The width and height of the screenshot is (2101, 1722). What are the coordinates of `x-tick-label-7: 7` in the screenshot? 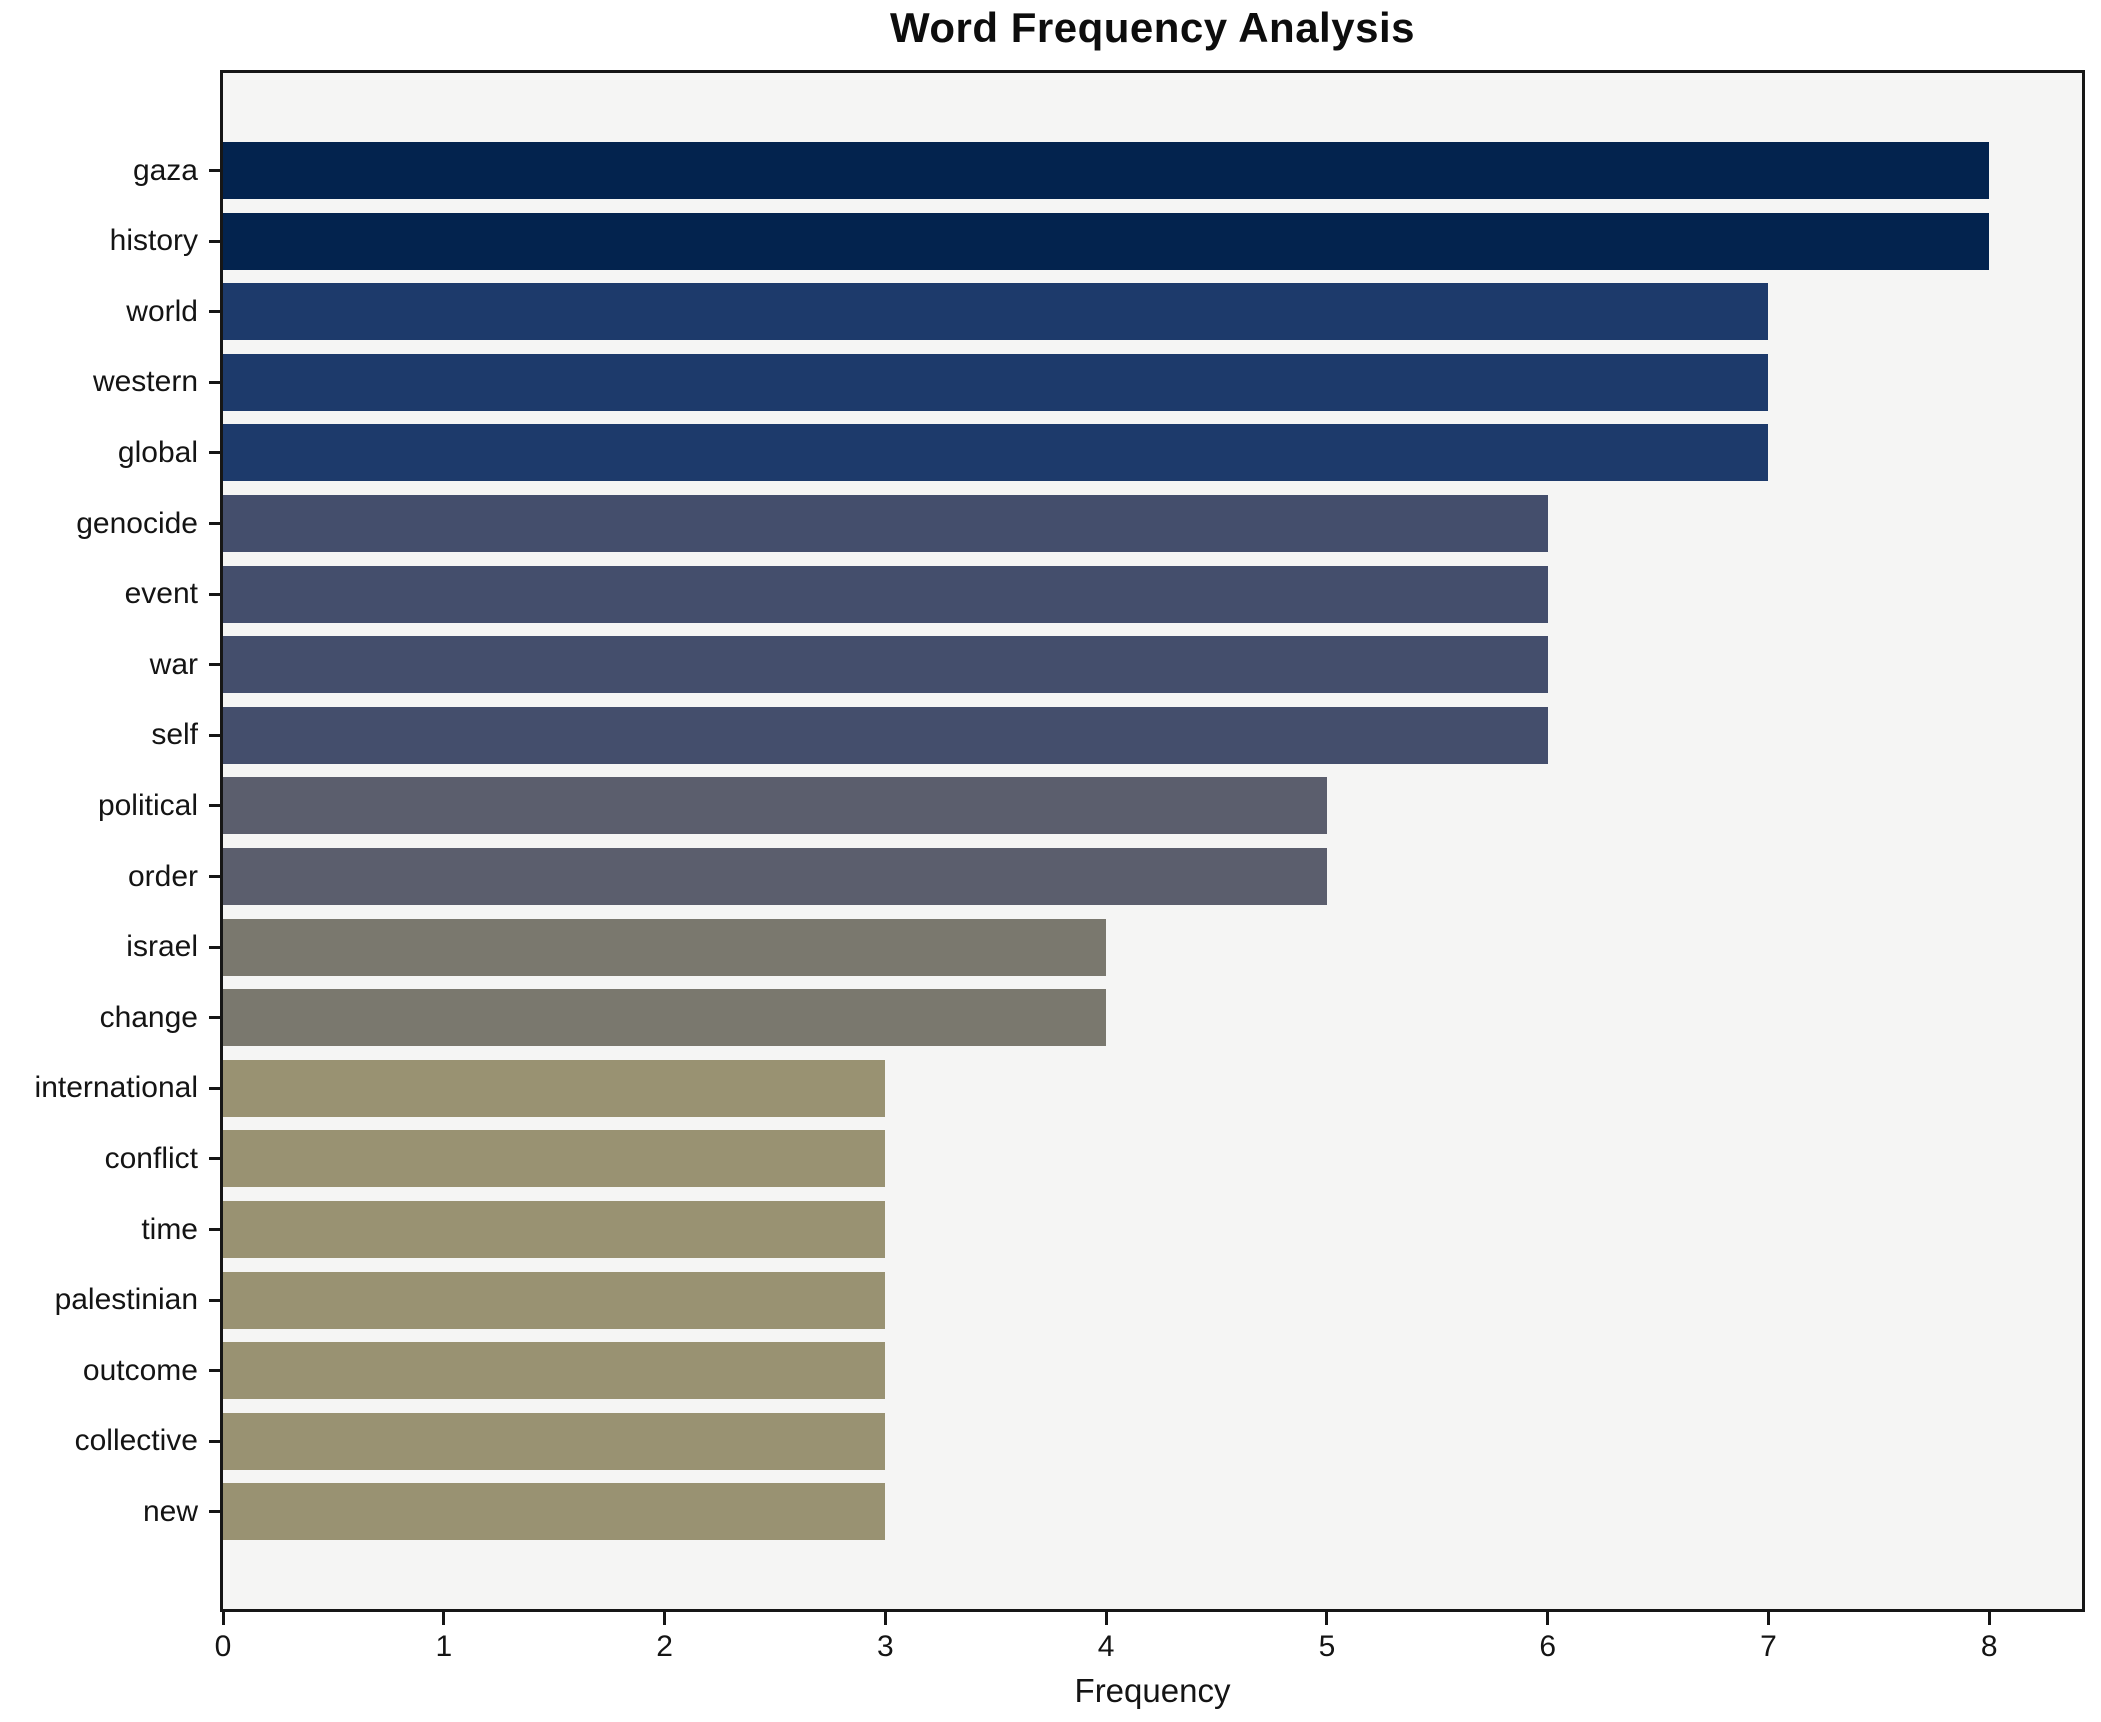 It's located at (1768, 1646).